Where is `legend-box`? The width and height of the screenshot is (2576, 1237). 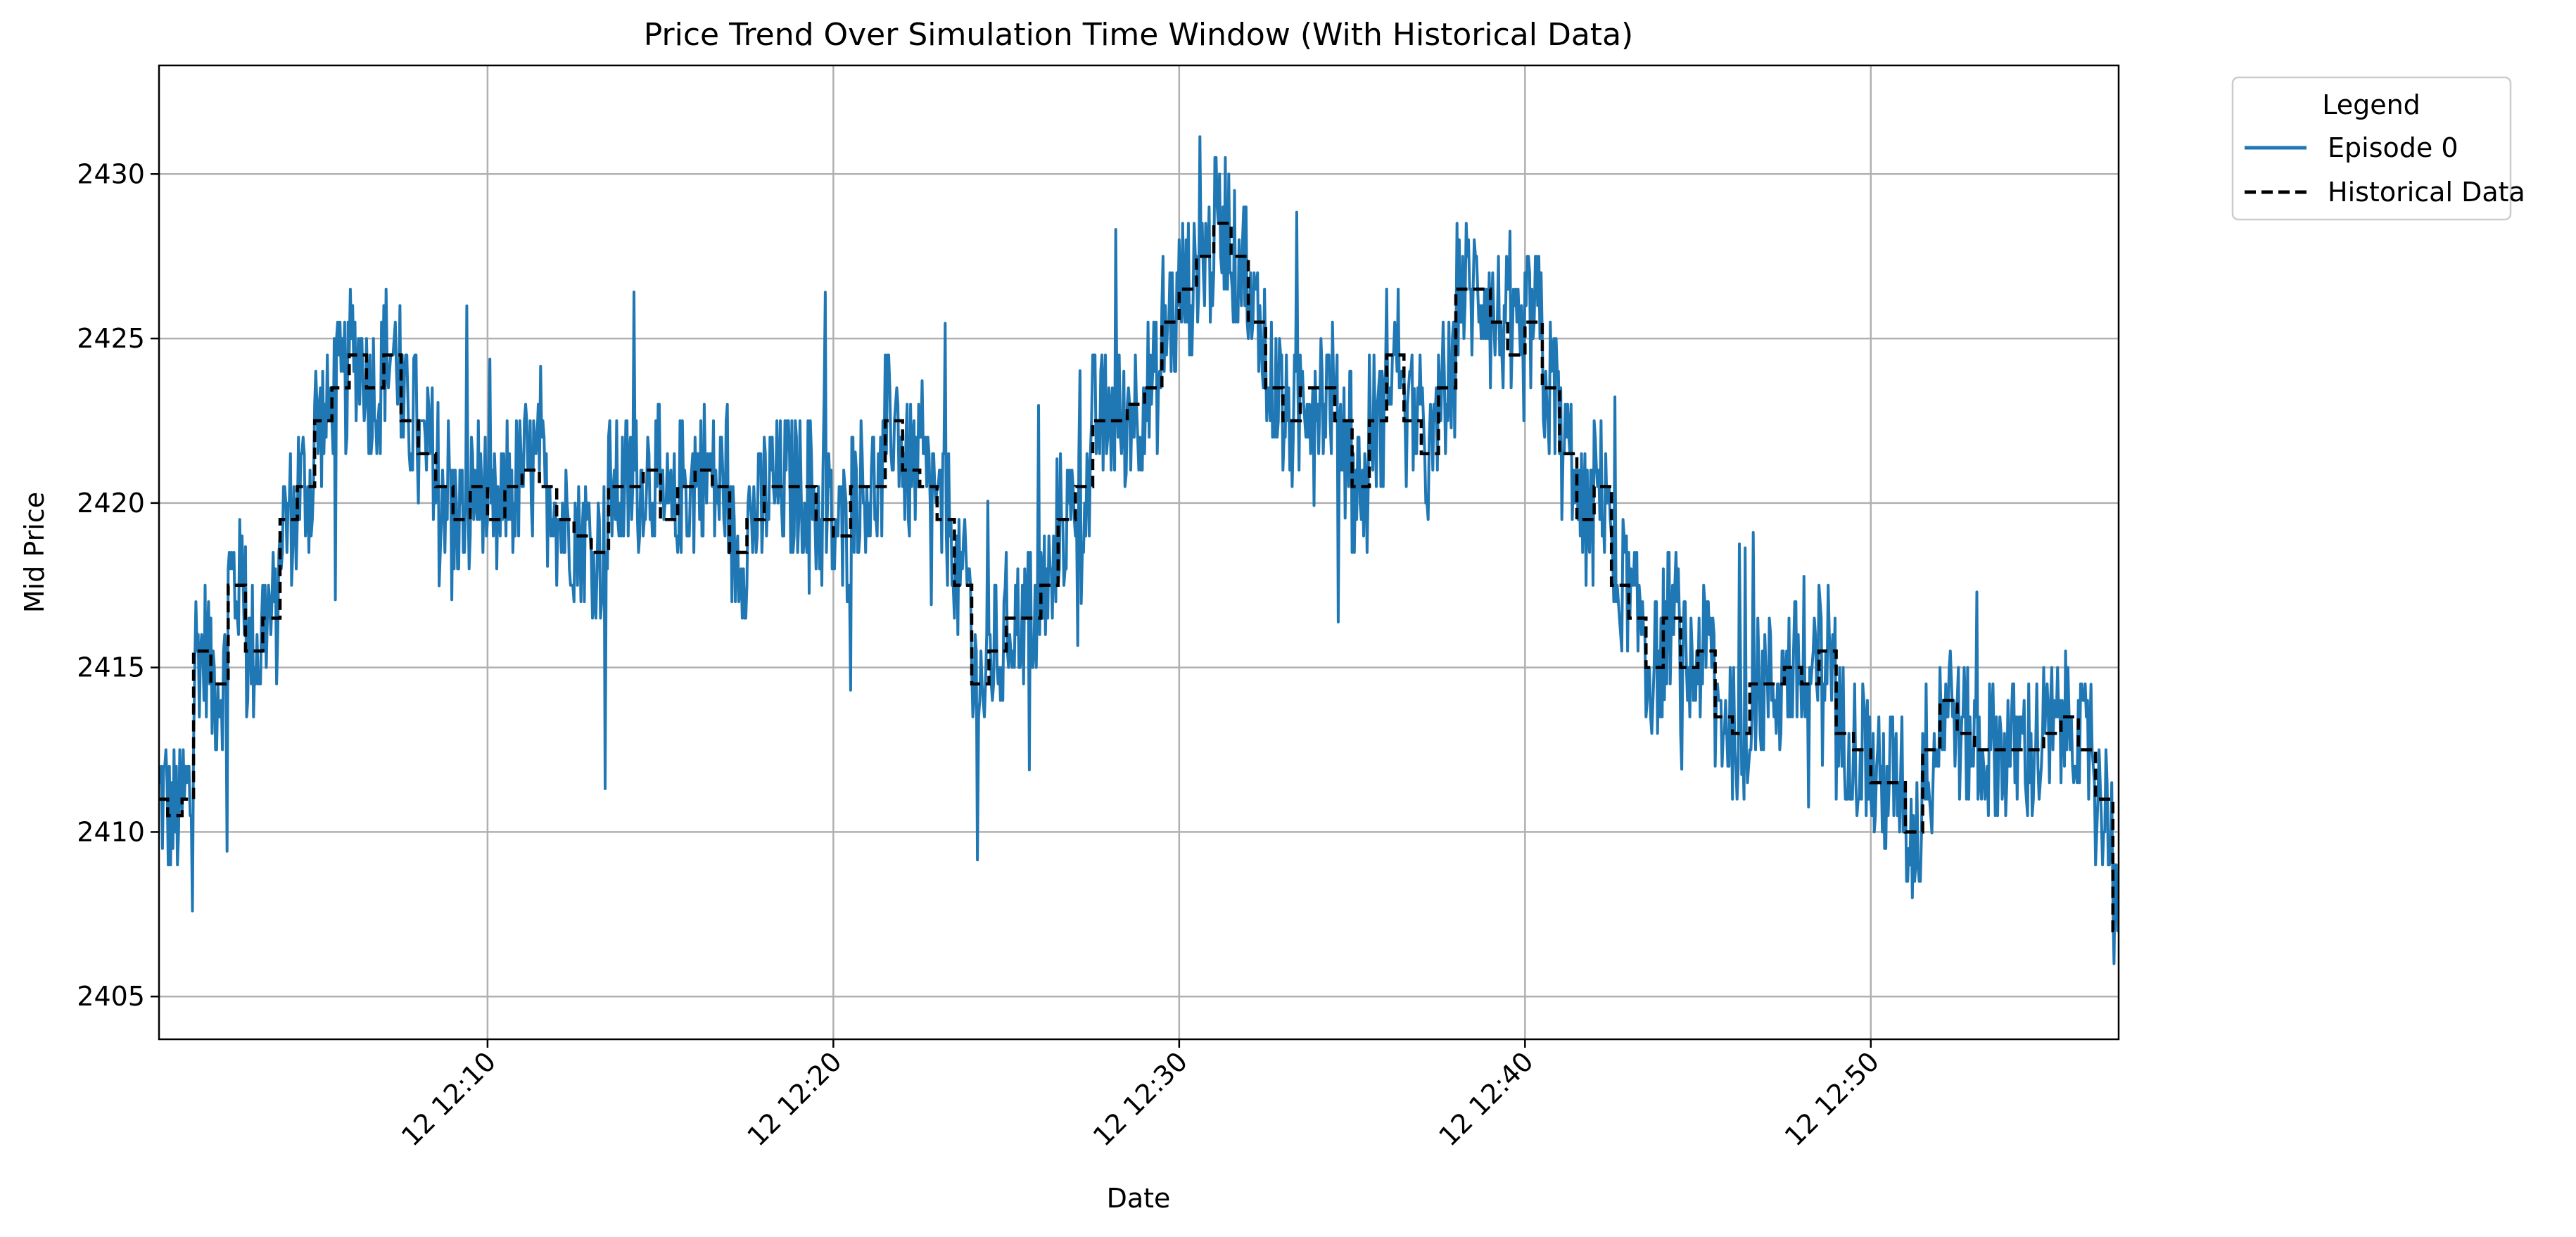
legend-box is located at coordinates (2371, 148).